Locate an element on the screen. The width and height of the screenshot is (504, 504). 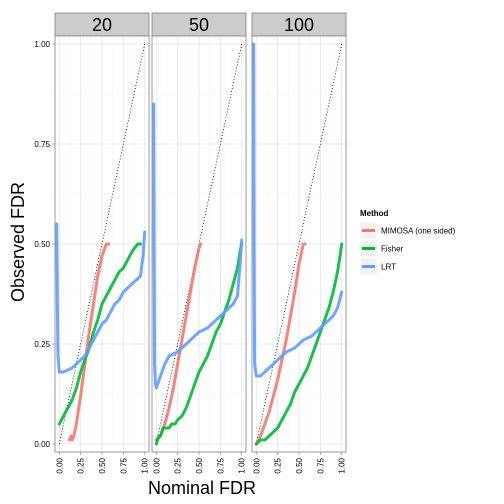
y-tick-label: 0.50 is located at coordinates (42, 244).